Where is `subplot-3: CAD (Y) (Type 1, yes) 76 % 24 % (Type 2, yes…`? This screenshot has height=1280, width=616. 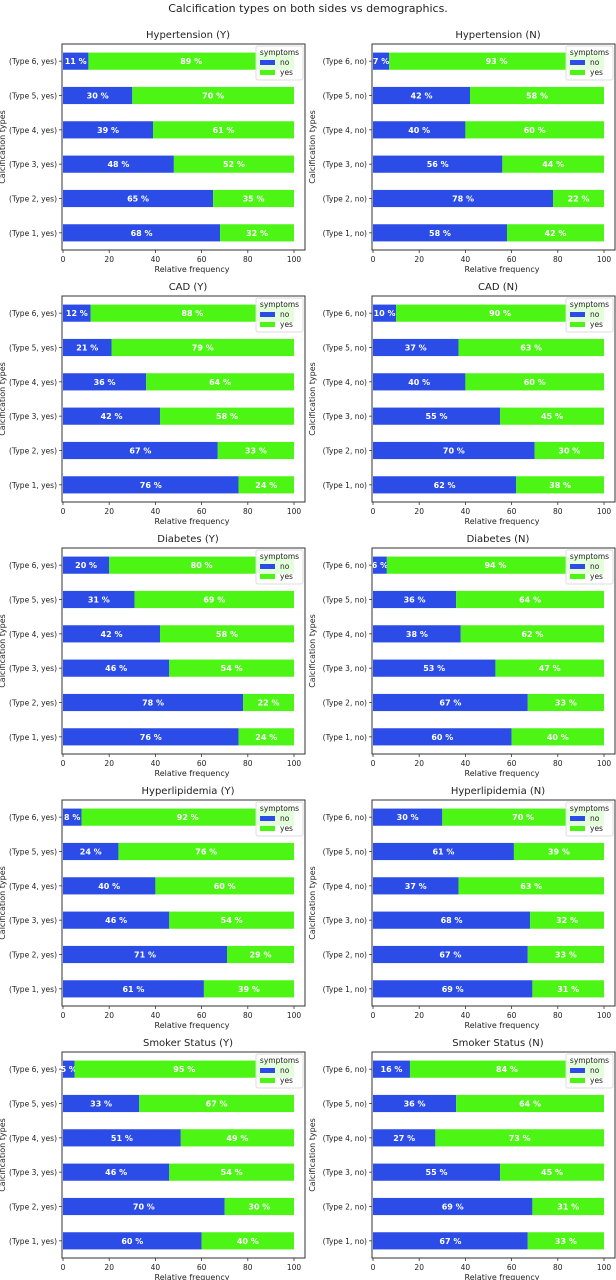
subplot-3: CAD (Y) (Type 1, yes) 76 % 24 % (Type 2, yes… is located at coordinates (153, 404).